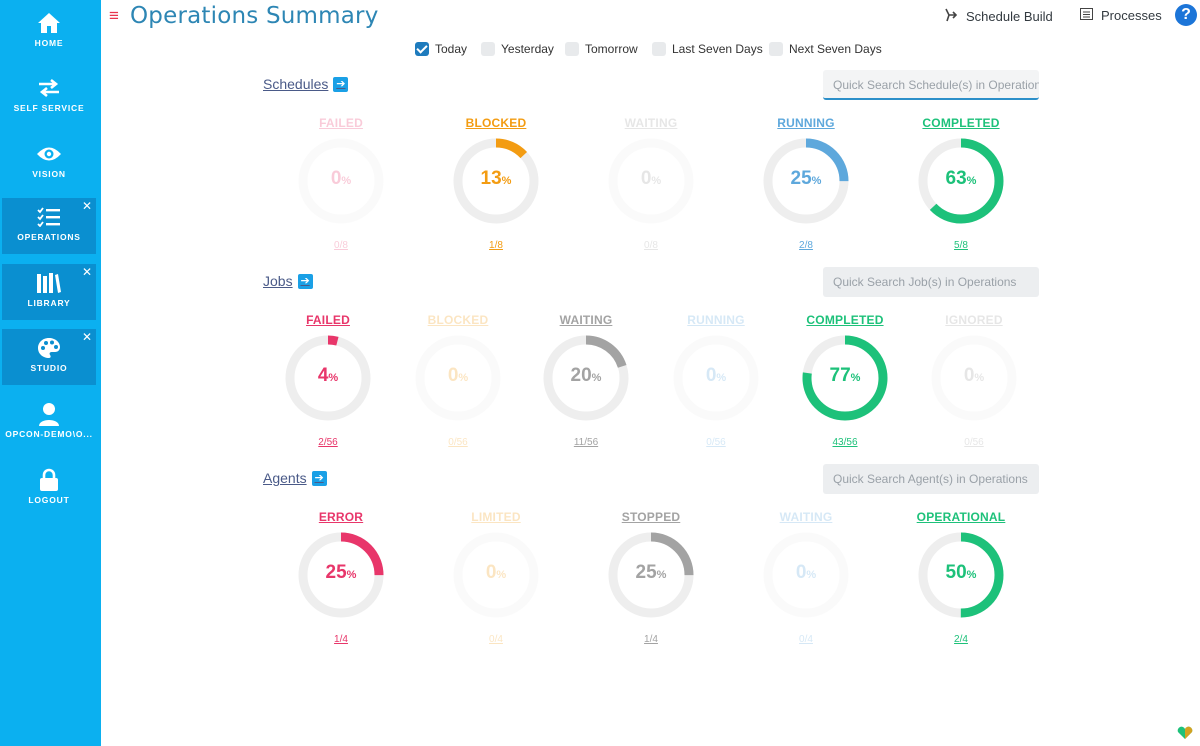 The image size is (1200, 746). What do you see at coordinates (586, 442) in the screenshot?
I see `stat-count: 11/56` at bounding box center [586, 442].